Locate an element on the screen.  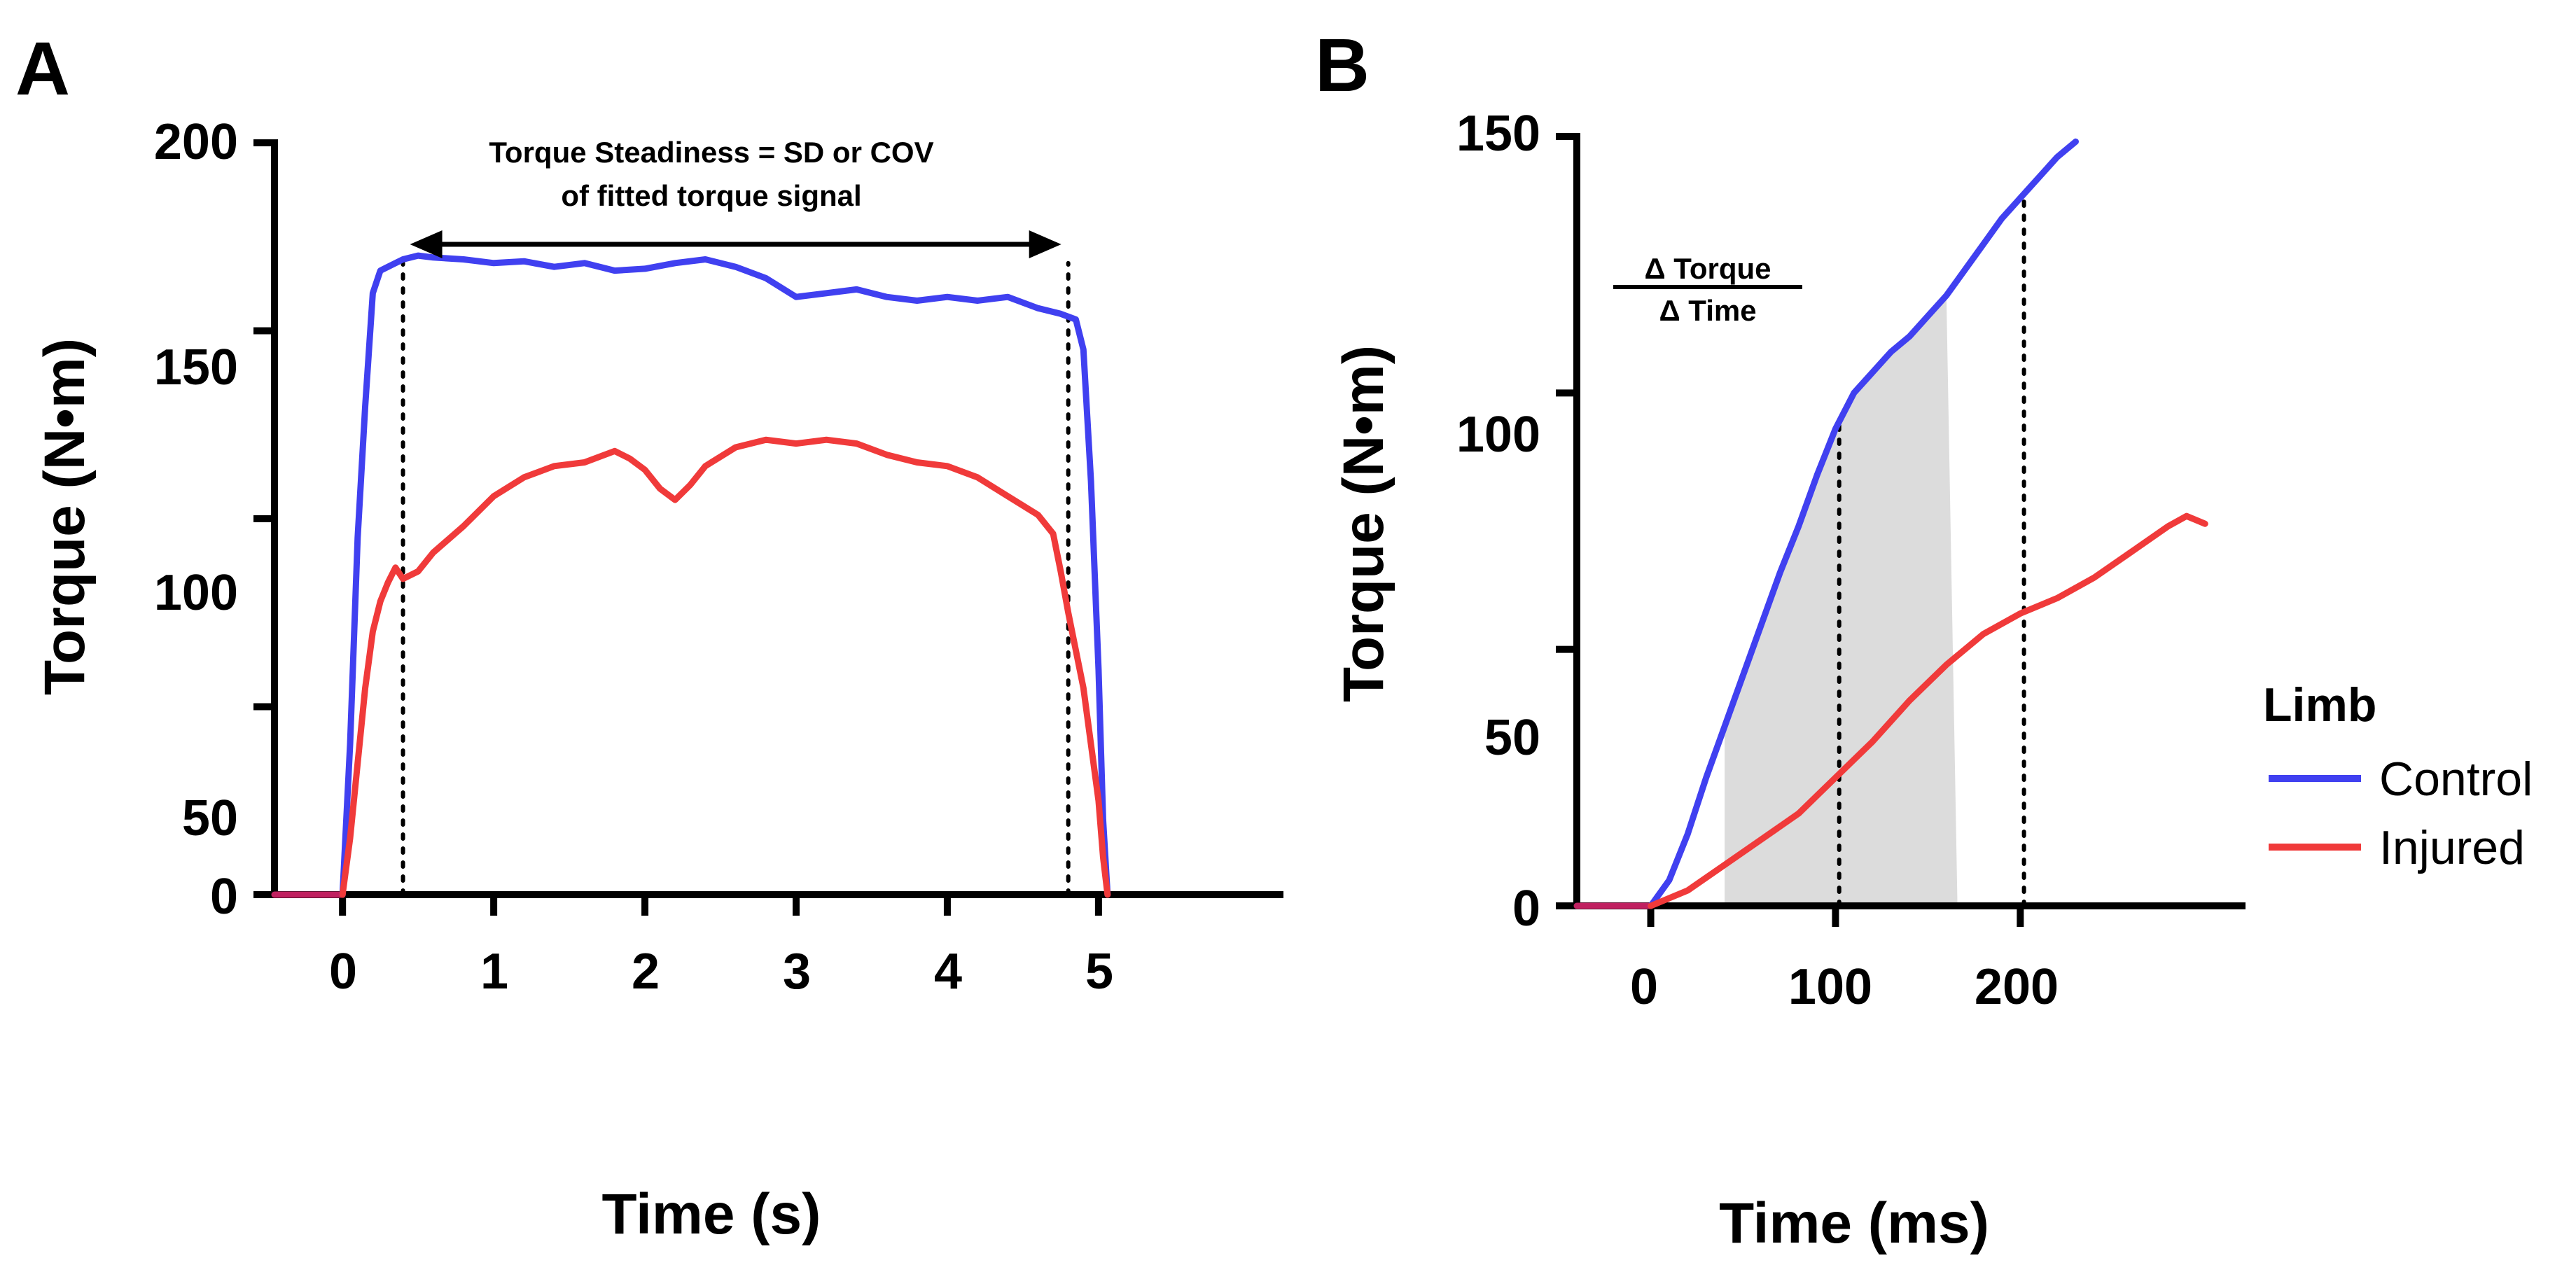
panel-a-ytick-label: 200 is located at coordinates (196, 142).